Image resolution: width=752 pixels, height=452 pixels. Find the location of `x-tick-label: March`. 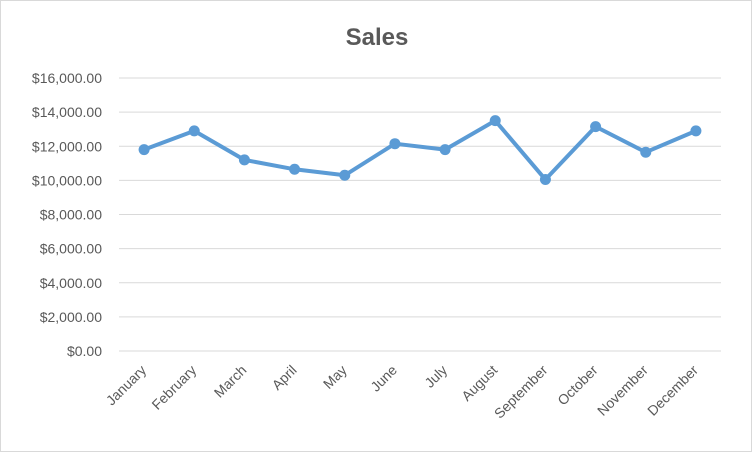

x-tick-label: March is located at coordinates (230, 381).